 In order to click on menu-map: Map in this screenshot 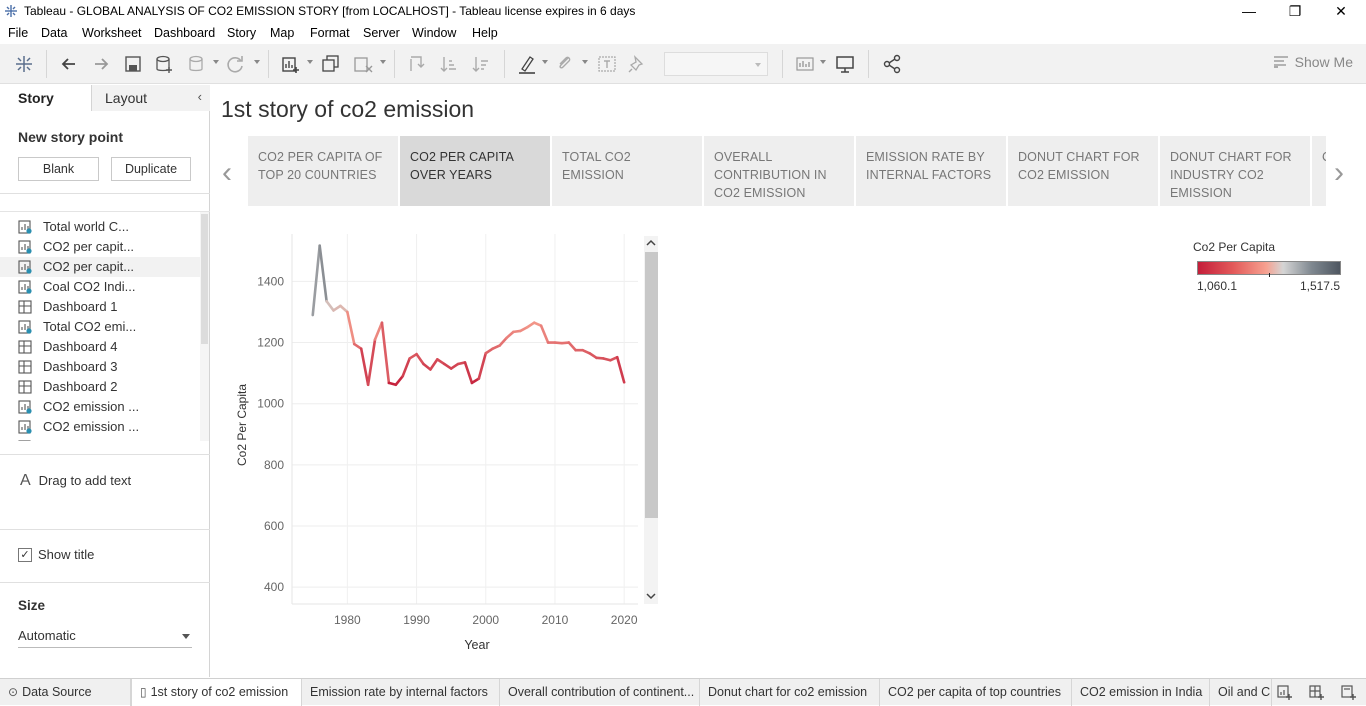, I will do `click(282, 33)`.